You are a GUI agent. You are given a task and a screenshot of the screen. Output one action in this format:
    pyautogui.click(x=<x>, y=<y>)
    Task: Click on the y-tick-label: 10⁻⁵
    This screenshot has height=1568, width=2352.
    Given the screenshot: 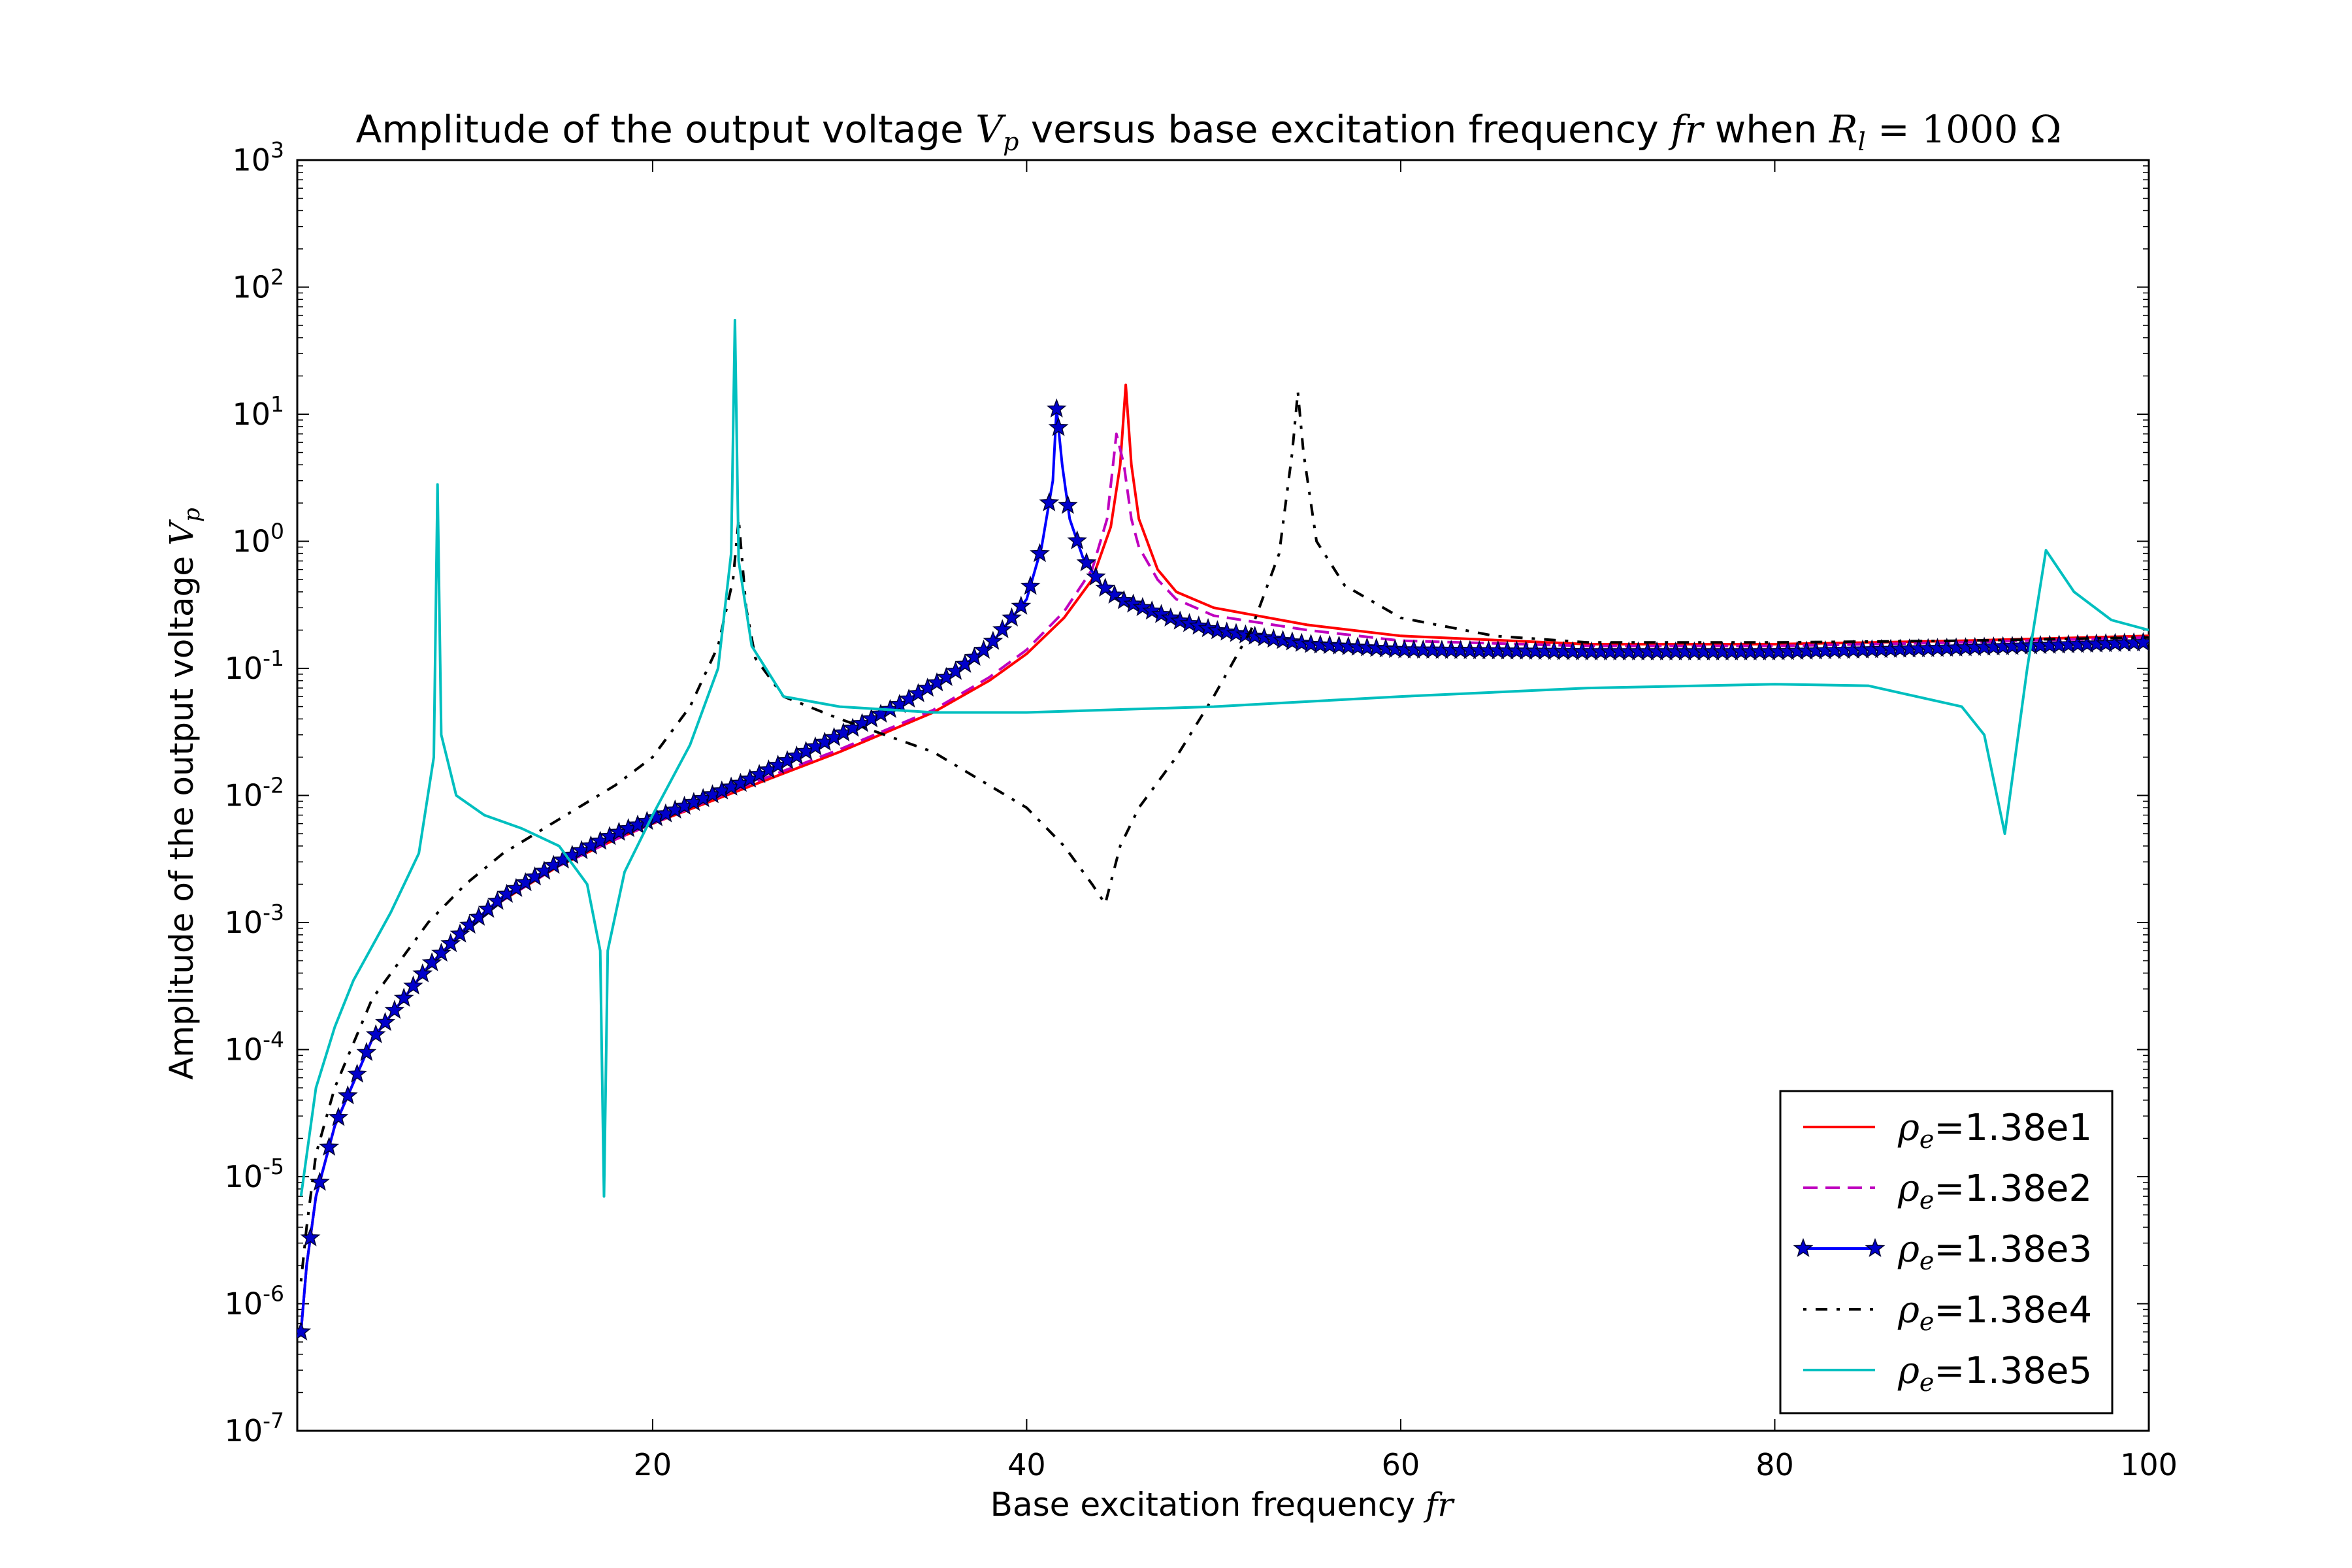 What is the action you would take?
    pyautogui.click(x=254, y=1174)
    